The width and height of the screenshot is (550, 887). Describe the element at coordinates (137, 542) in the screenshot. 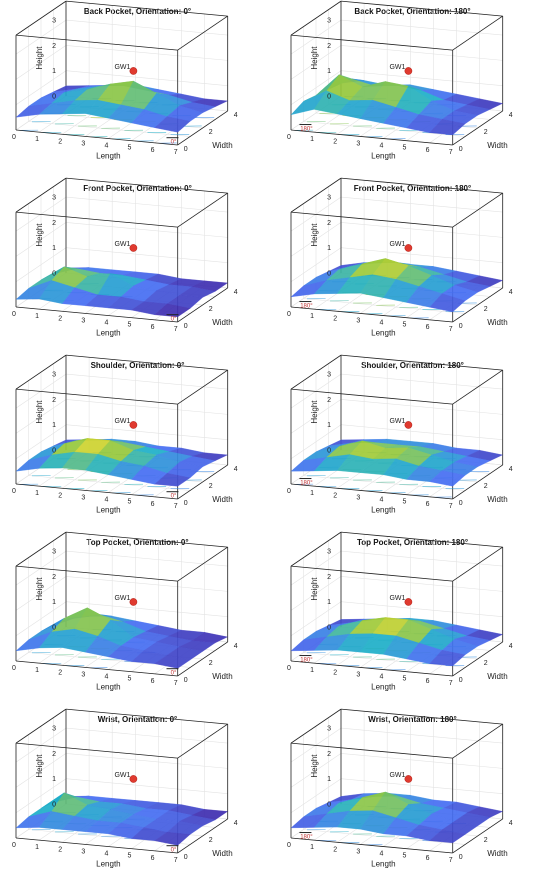

I see `chart-title: Top Pocket, Orientation: 0°` at that location.